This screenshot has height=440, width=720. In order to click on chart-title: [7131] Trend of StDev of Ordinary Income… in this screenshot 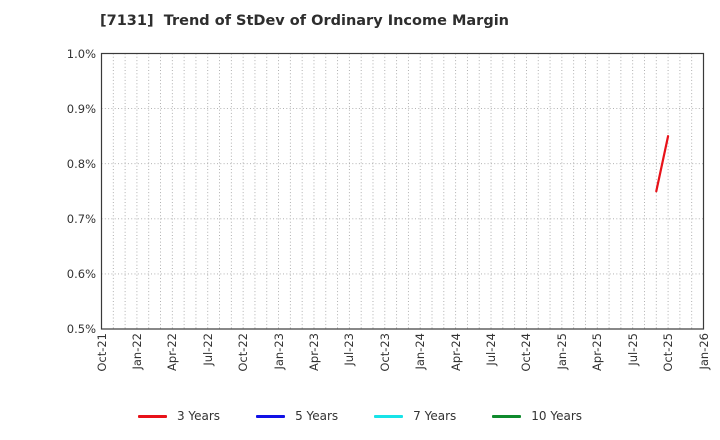, I will do `click(305, 21)`.